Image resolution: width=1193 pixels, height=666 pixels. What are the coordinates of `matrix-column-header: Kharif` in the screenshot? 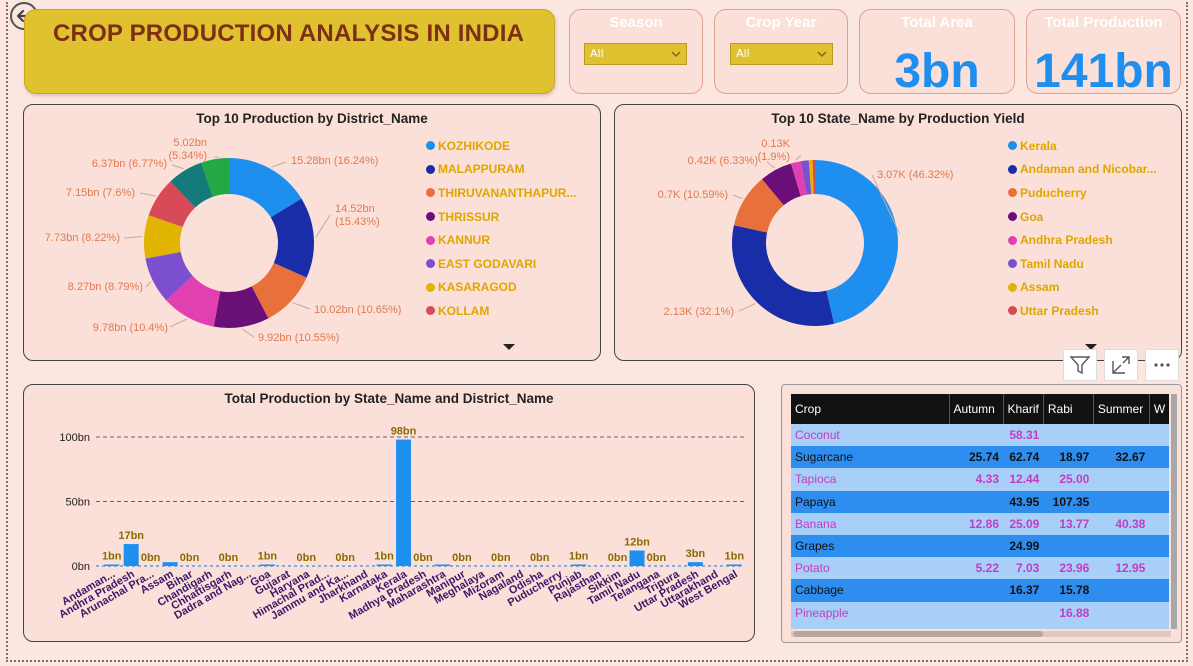 It's located at (1023, 409).